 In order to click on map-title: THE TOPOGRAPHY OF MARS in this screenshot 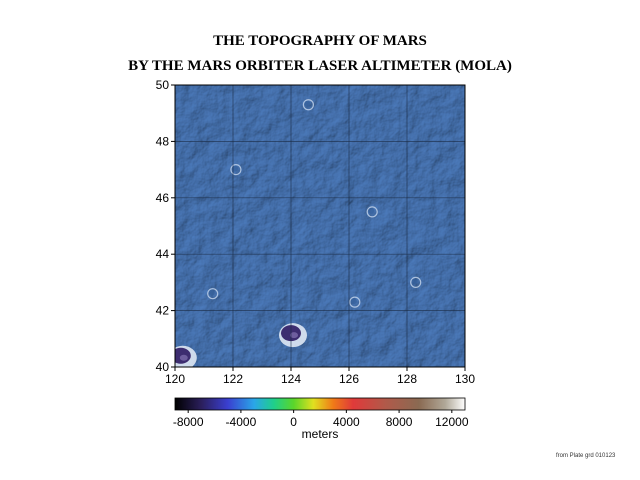, I will do `click(320, 41)`.